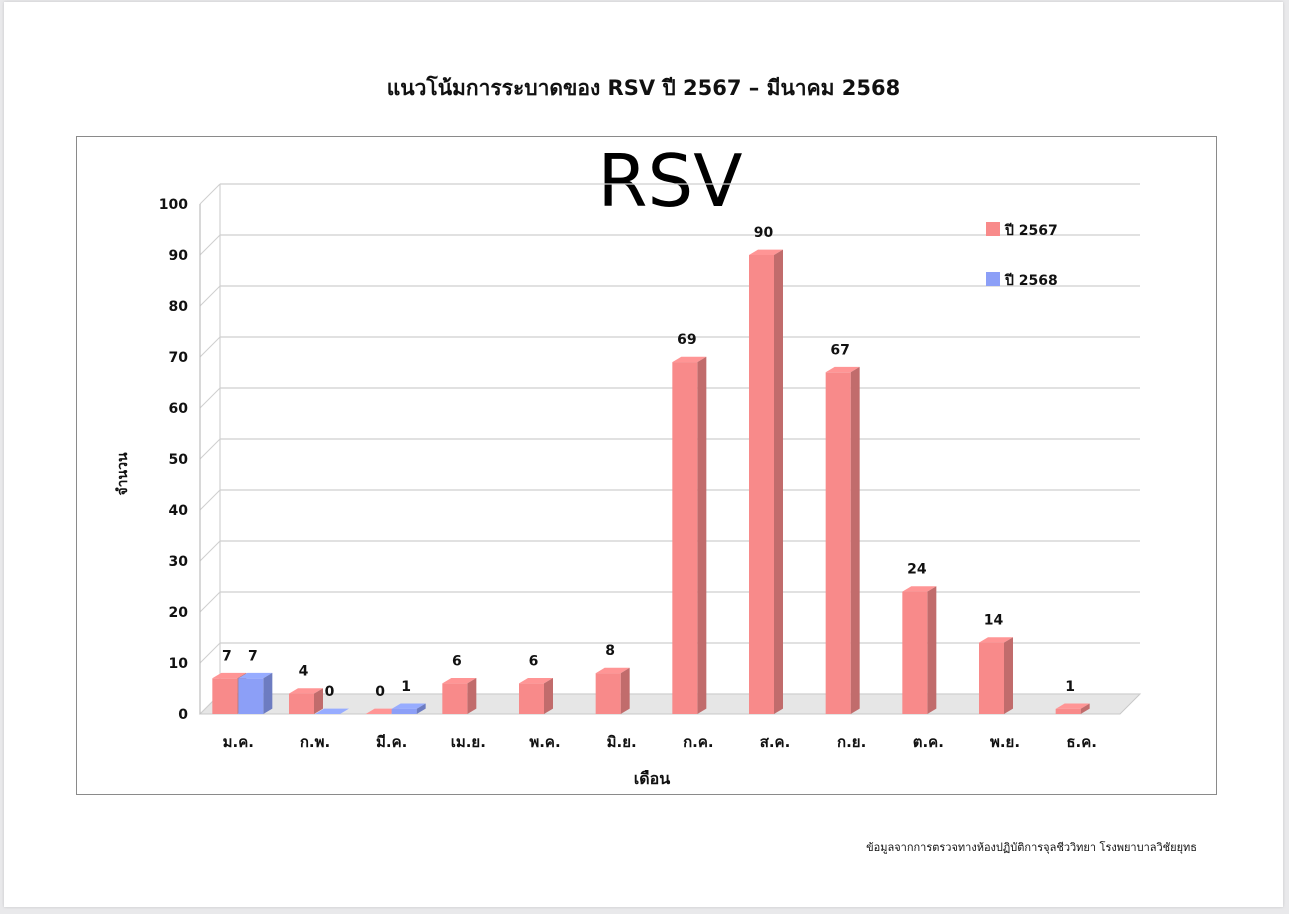 The width and height of the screenshot is (1289, 914). Describe the element at coordinates (179, 460) in the screenshot. I see `y-tick-label: 50` at that location.